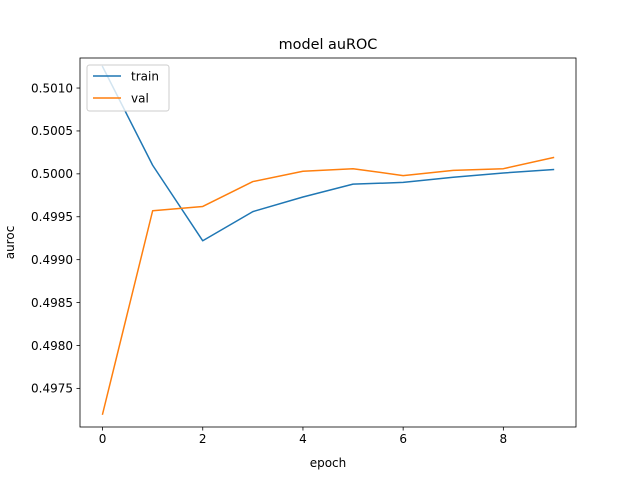 The width and height of the screenshot is (640, 480). I want to click on y-tick-label: 0.4995, so click(52, 217).